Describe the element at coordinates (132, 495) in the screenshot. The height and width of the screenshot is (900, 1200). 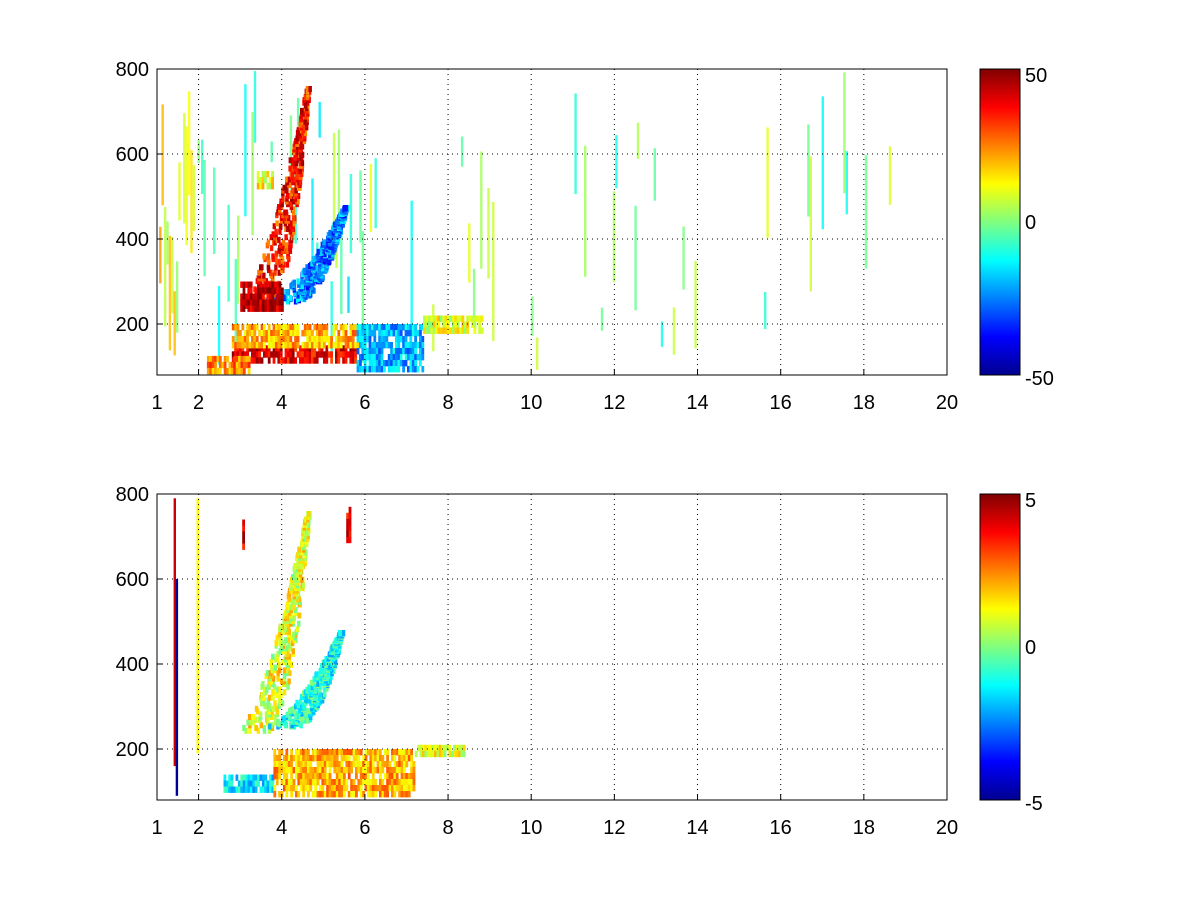
I see `y-tick-label: 800` at that location.